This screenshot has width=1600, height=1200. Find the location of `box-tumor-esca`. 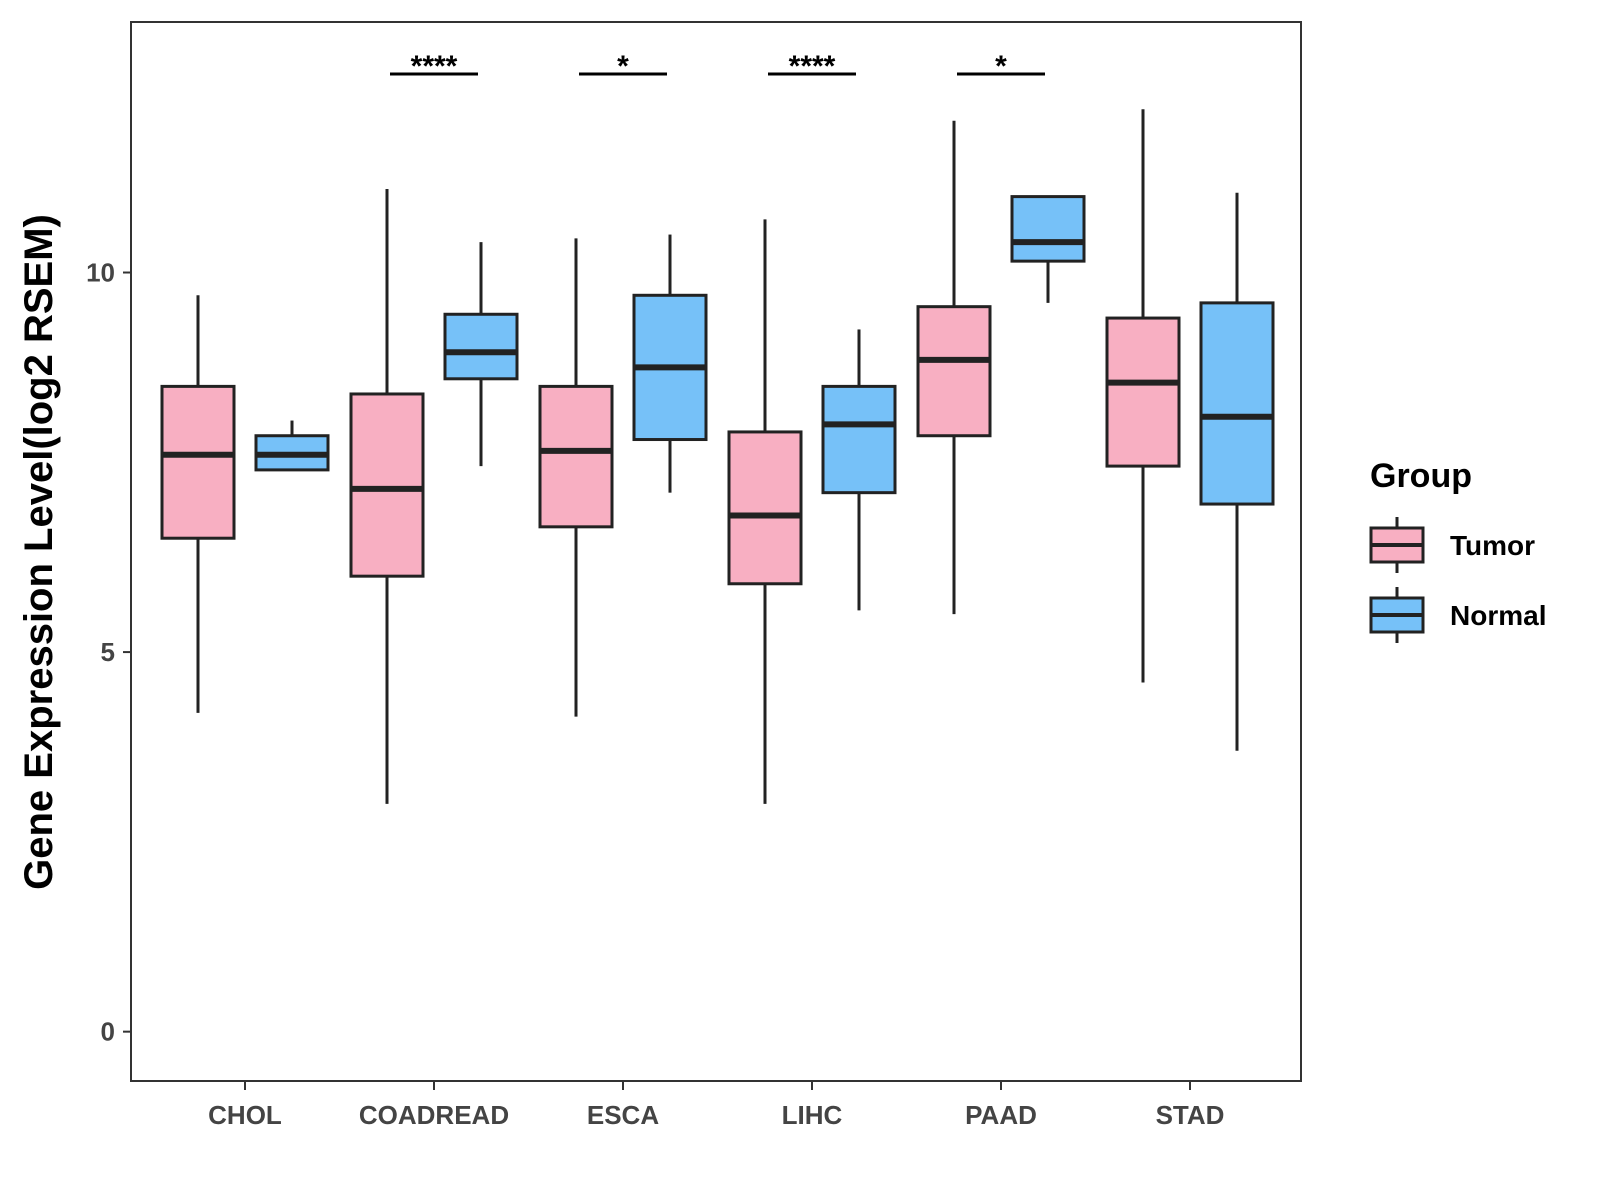

box-tumor-esca is located at coordinates (576, 477).